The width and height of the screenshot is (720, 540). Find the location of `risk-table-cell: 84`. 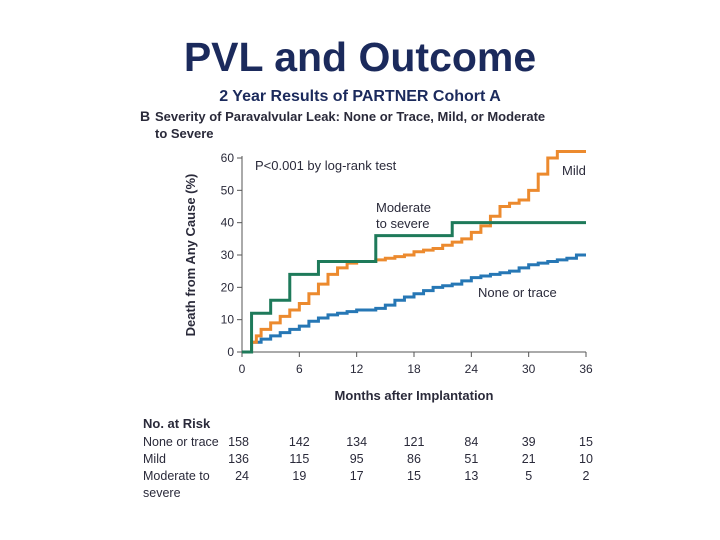

risk-table-cell: 84 is located at coordinates (471, 442).